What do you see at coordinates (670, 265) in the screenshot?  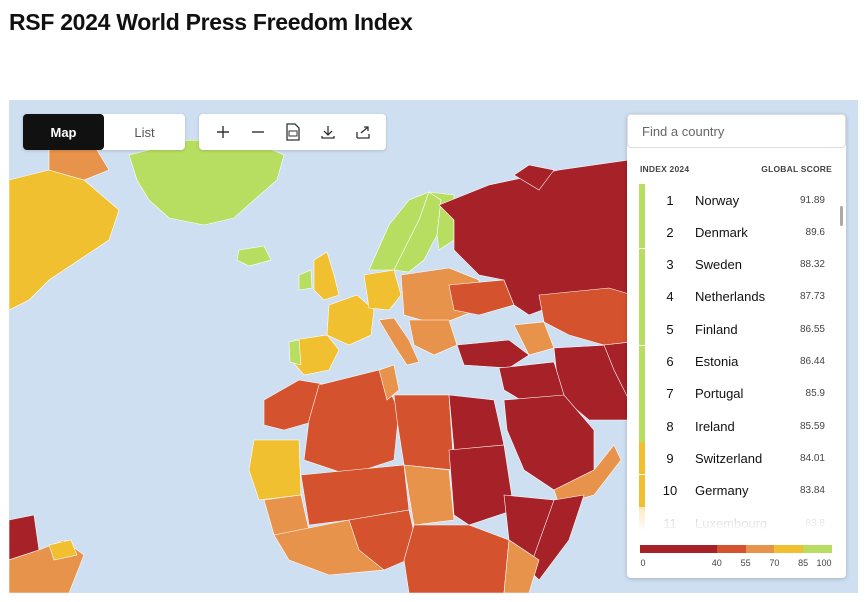 I see `rank-number: 3` at bounding box center [670, 265].